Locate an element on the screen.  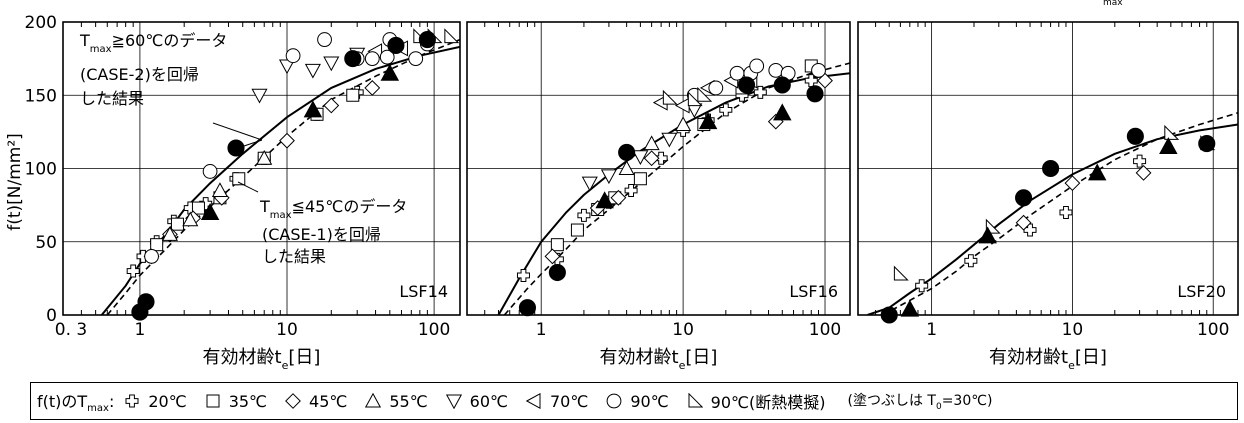
x-tick-label: 100 is located at coordinates (825, 330).